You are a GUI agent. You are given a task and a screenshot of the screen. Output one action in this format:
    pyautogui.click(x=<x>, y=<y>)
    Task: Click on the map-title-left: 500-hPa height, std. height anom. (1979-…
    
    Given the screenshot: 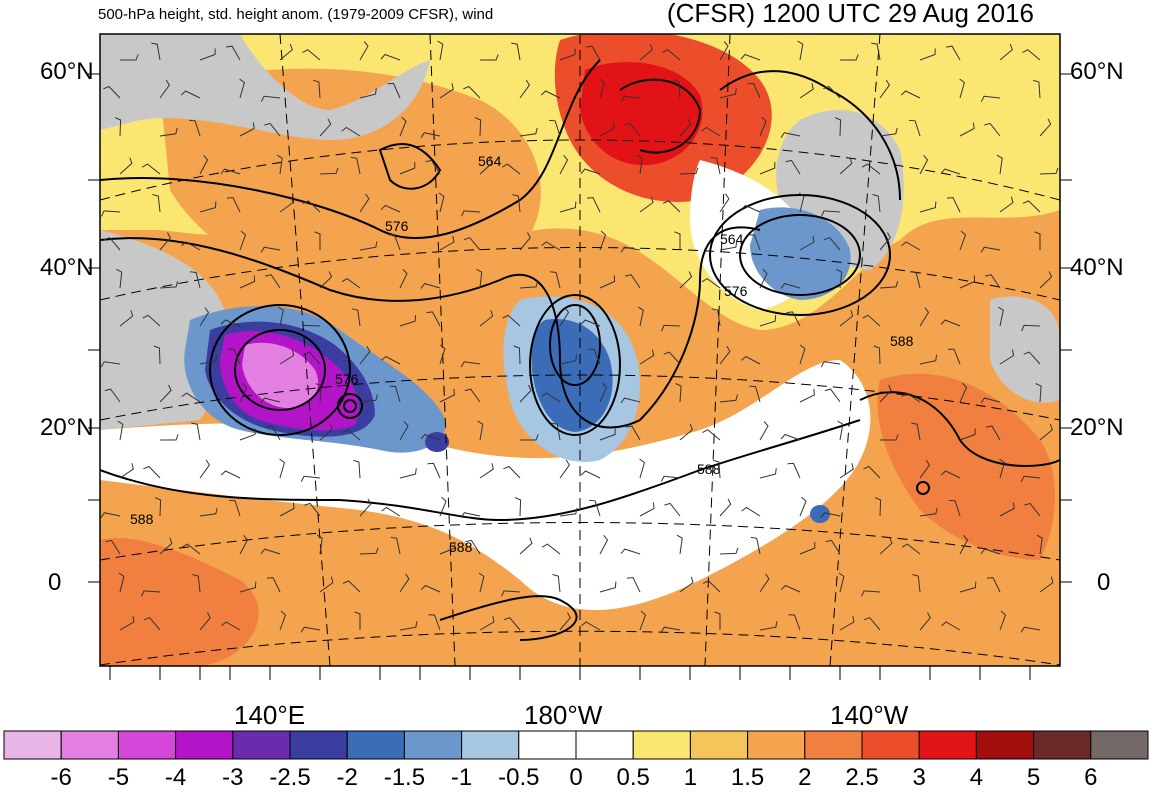 What is the action you would take?
    pyautogui.click(x=296, y=14)
    